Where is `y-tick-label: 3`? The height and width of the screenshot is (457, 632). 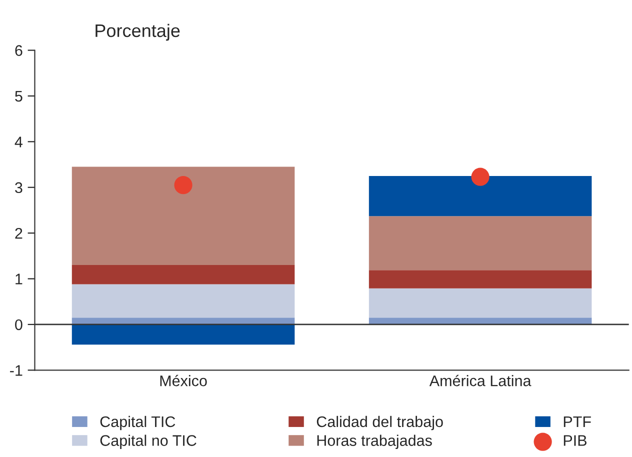 y-tick-label: 3 is located at coordinates (18, 188).